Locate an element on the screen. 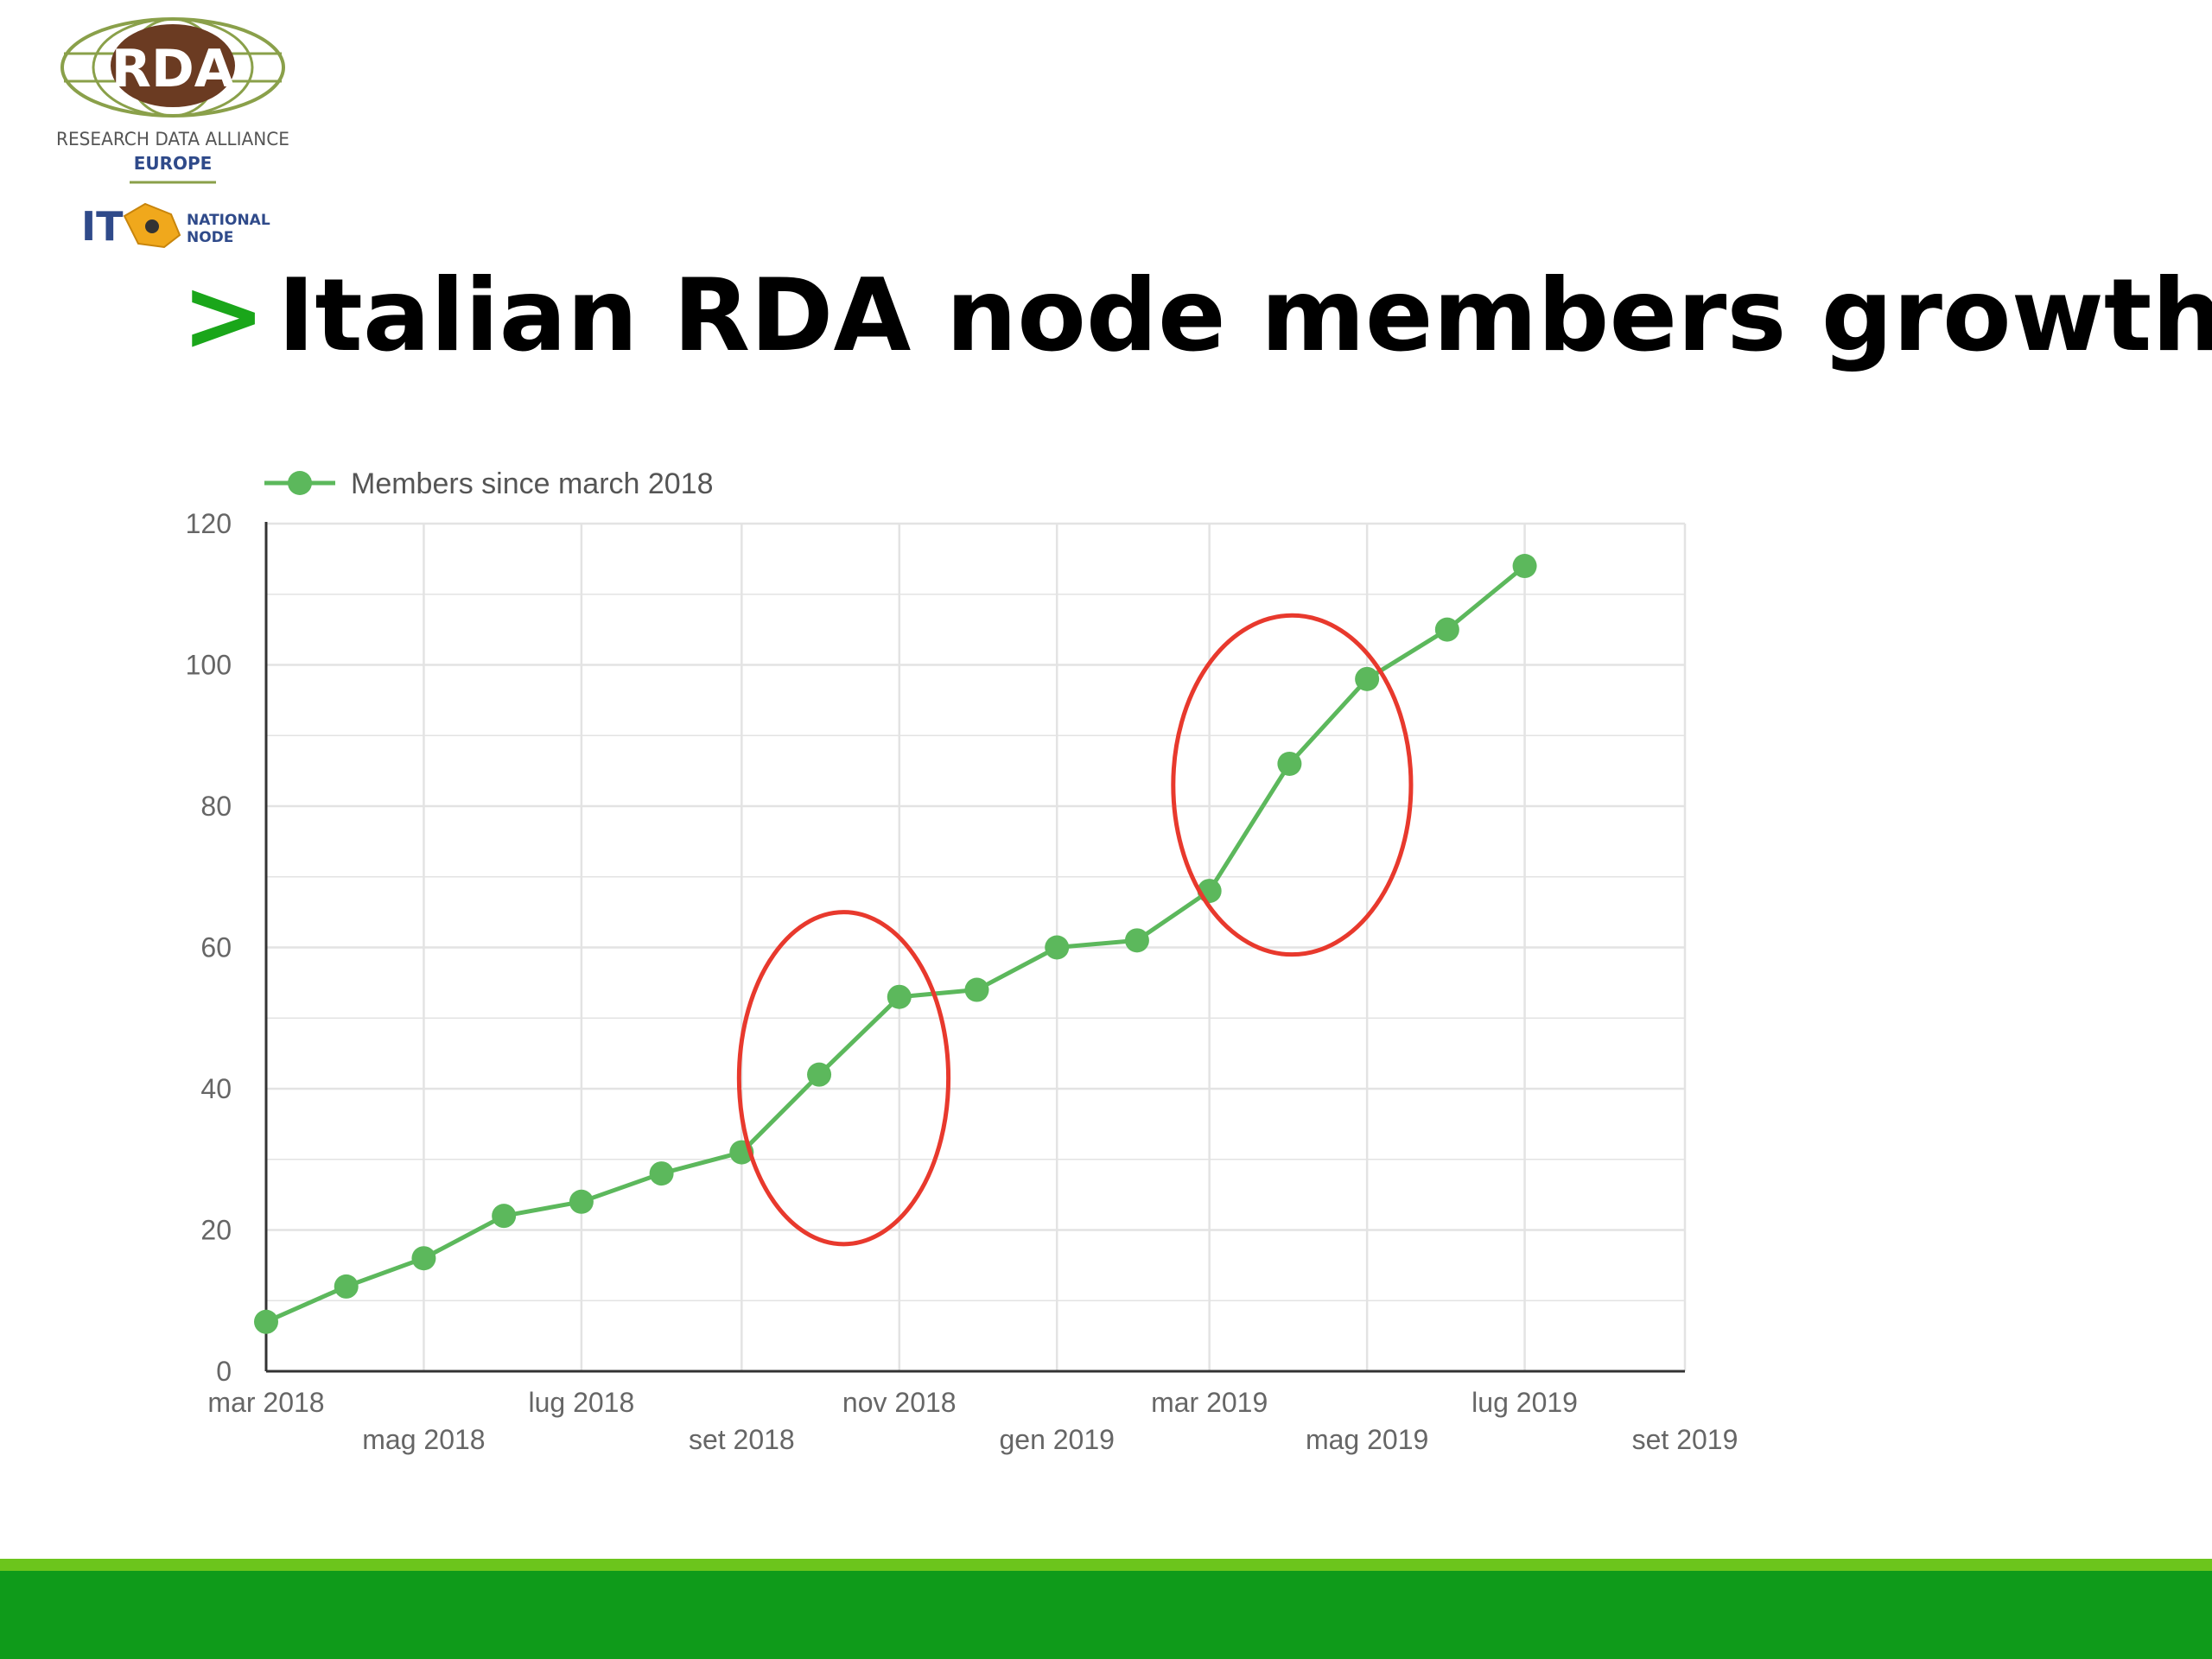 This screenshot has height=1659, width=2212. title-text: Italian RDA node members growth is located at coordinates (1244, 315).